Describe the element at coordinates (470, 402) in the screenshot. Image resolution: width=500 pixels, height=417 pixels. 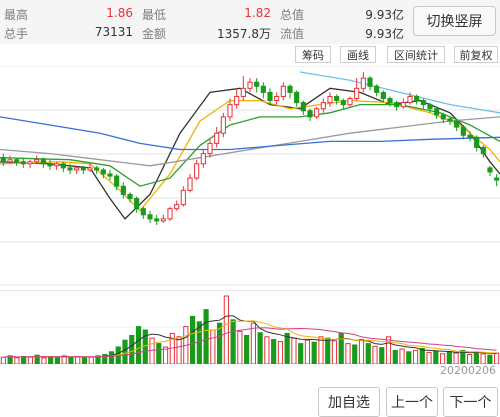
I see `next-stock-button: 下一个` at that location.